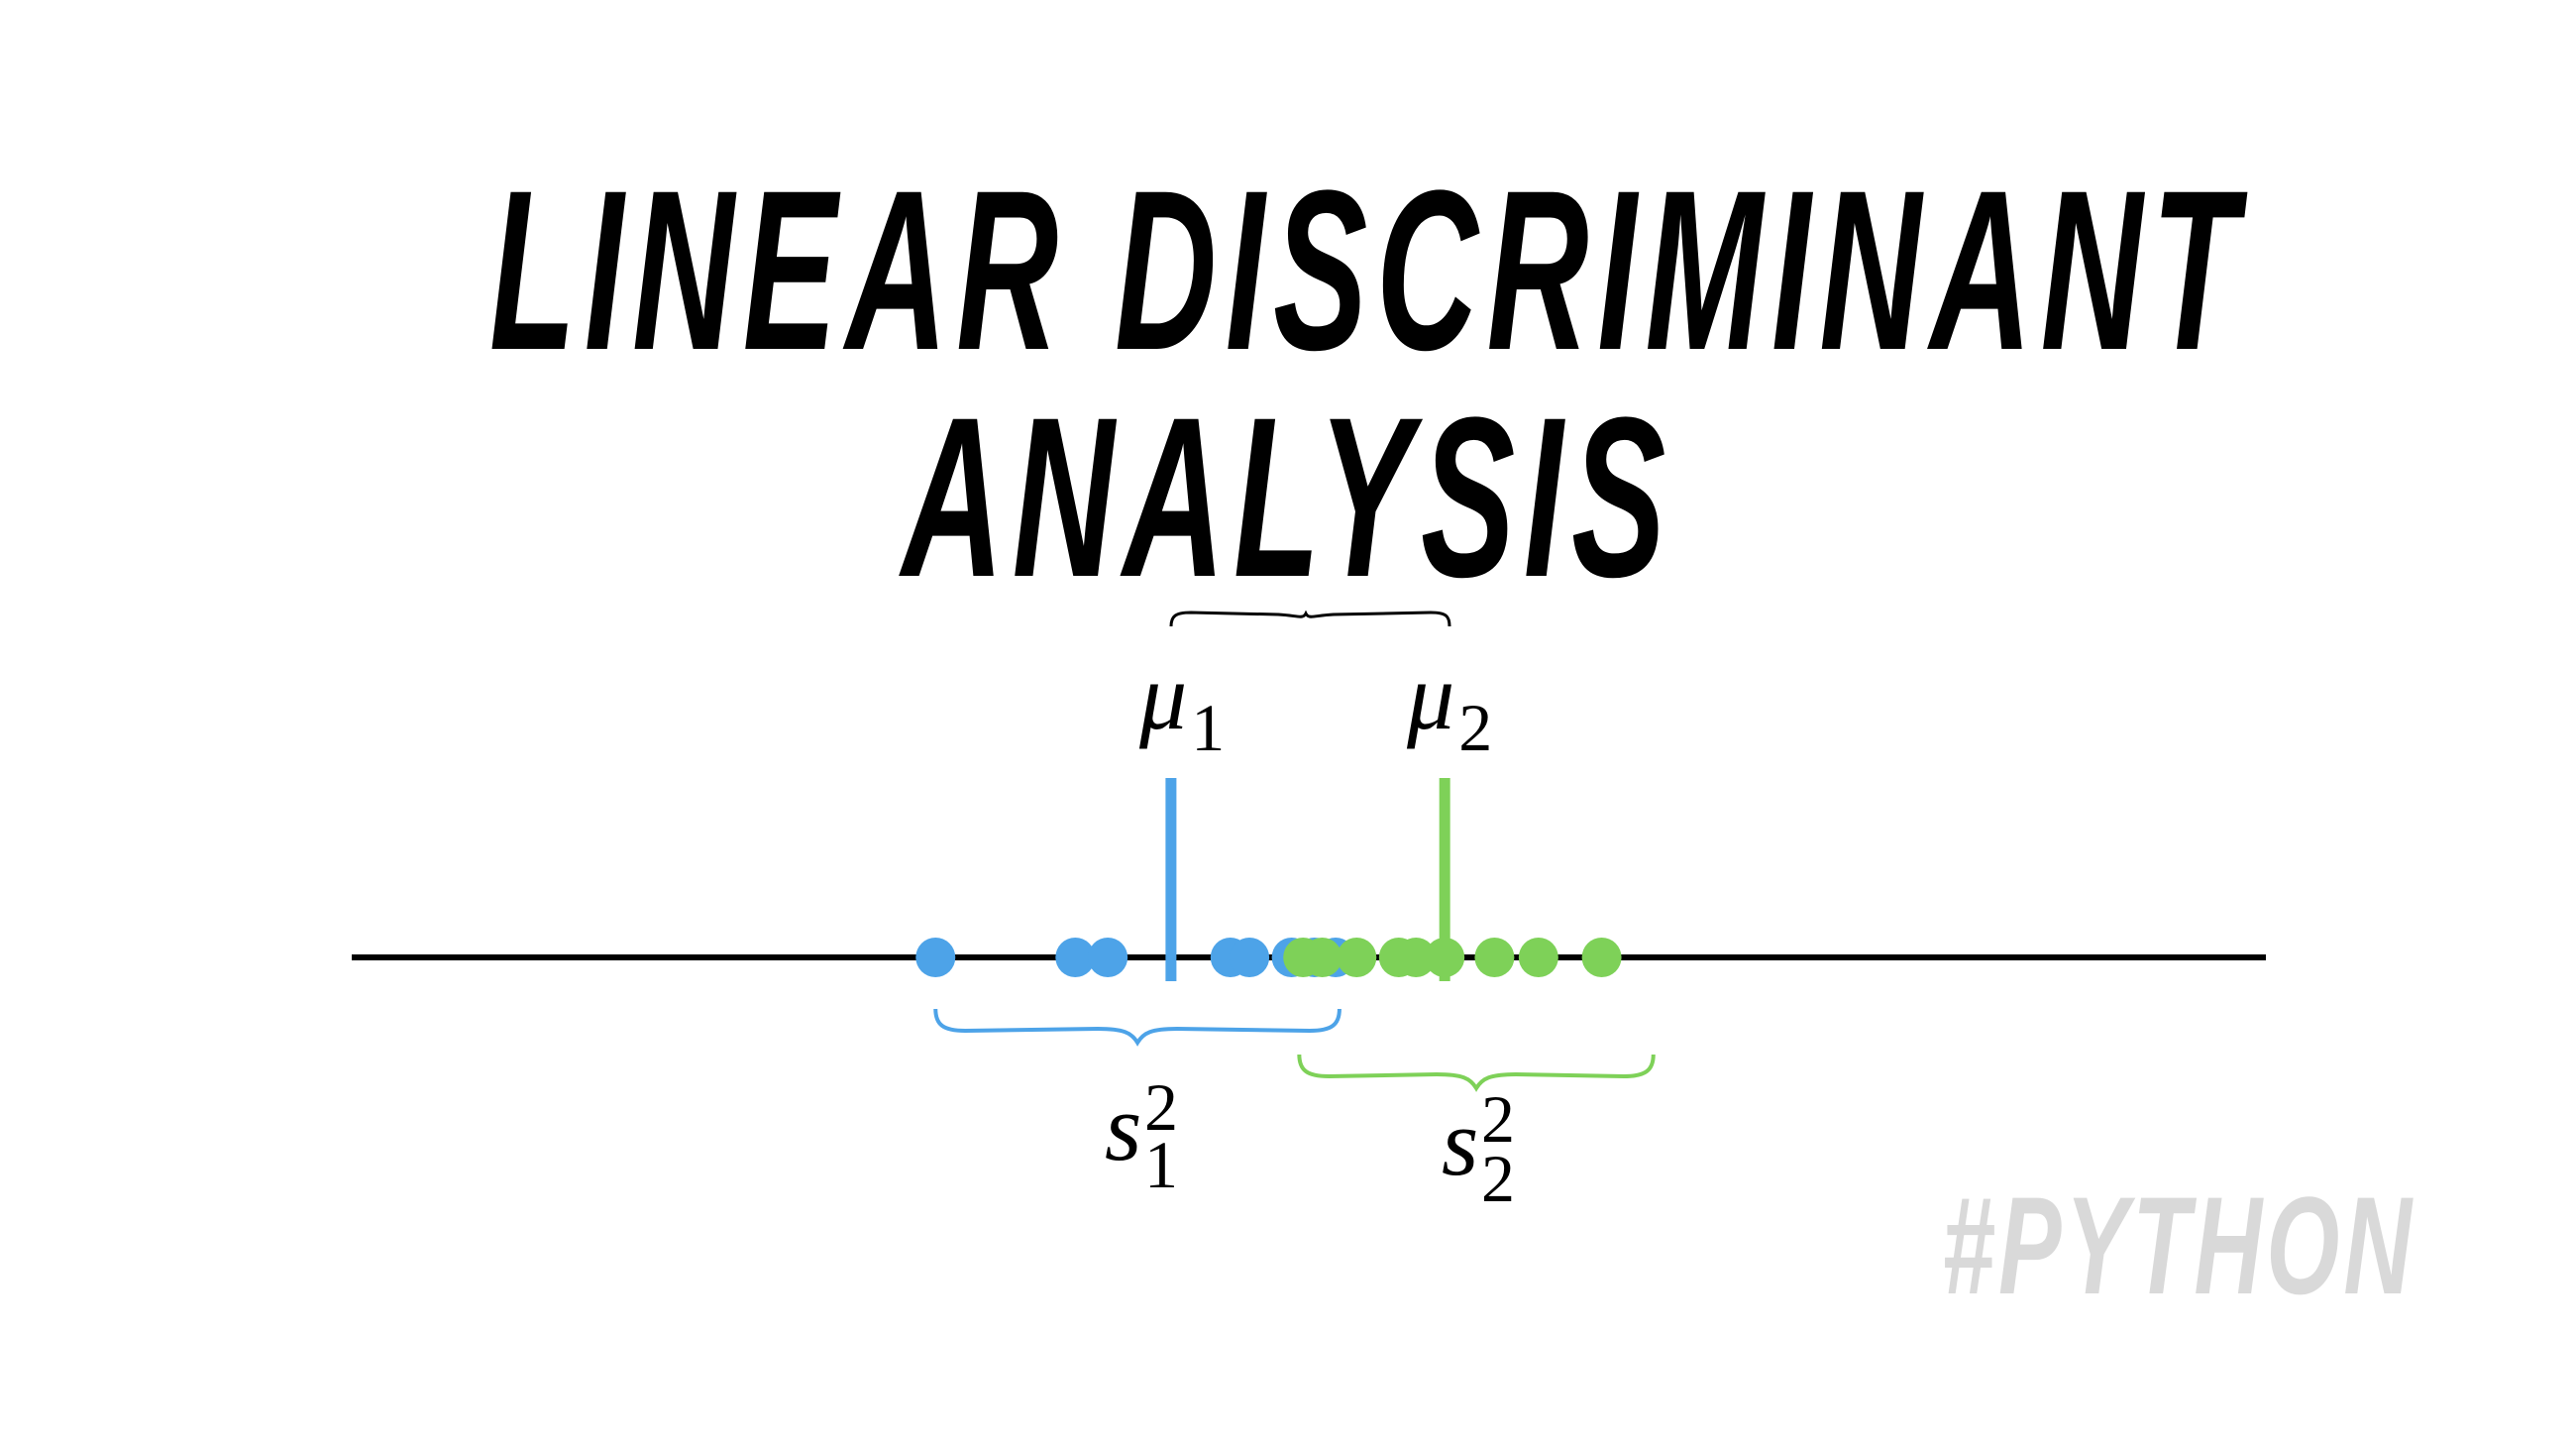 The width and height of the screenshot is (2576, 1448). What do you see at coordinates (1288, 497) in the screenshot?
I see `title-line-2: ANALYSIS` at bounding box center [1288, 497].